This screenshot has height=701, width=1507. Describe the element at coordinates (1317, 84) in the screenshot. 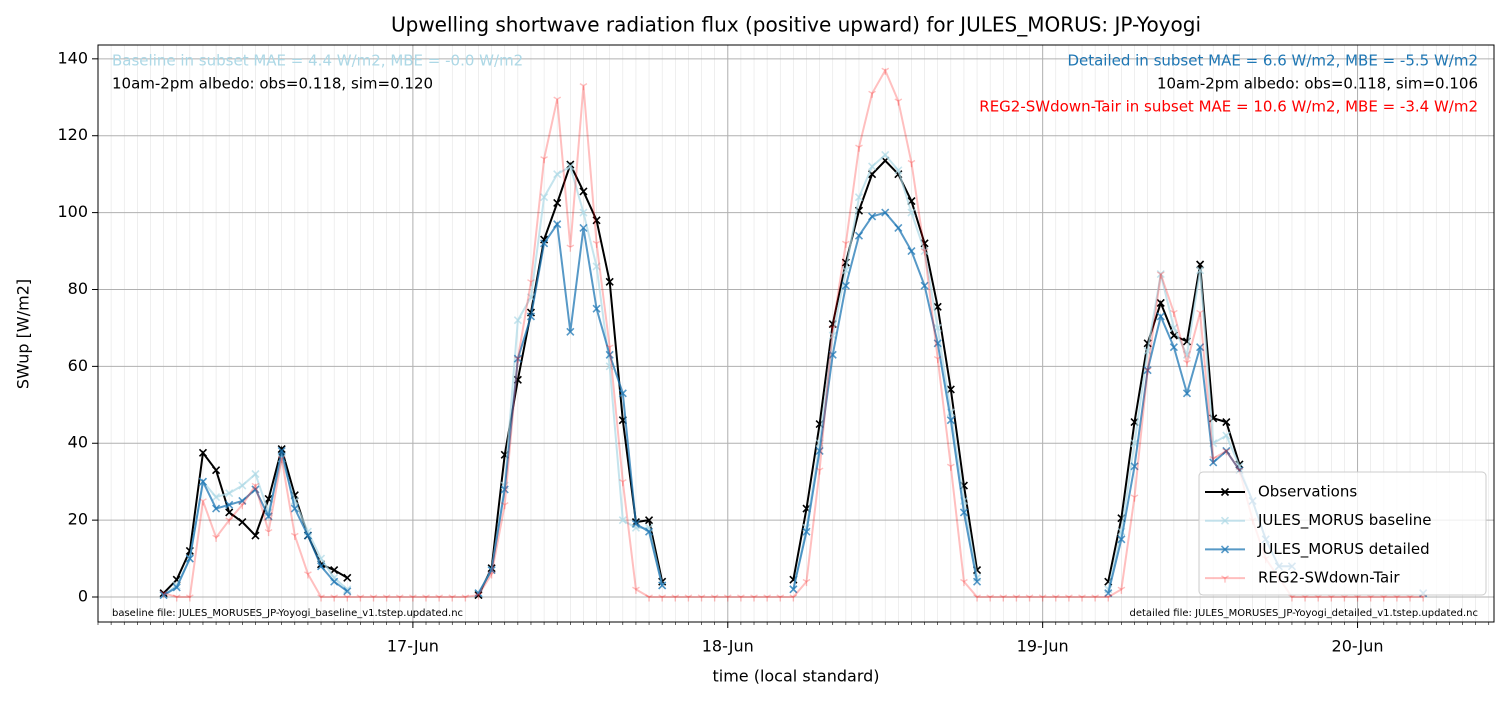

I see `annotation: 10am-2pm albedo: obs=0.118, sim=0.106` at that location.